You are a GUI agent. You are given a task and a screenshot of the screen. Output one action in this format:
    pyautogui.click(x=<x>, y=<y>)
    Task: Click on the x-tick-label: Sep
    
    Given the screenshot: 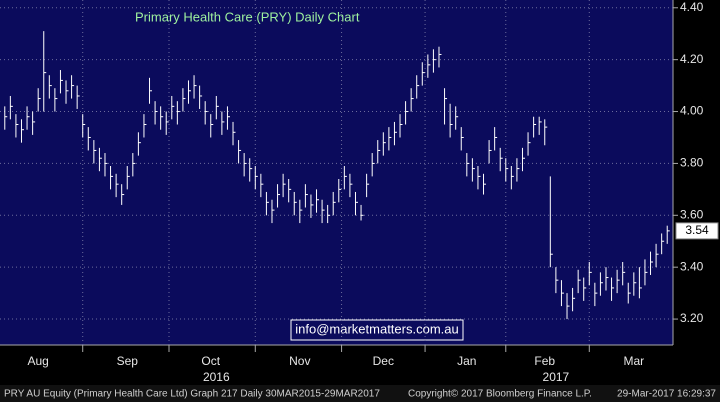 What is the action you would take?
    pyautogui.click(x=128, y=361)
    